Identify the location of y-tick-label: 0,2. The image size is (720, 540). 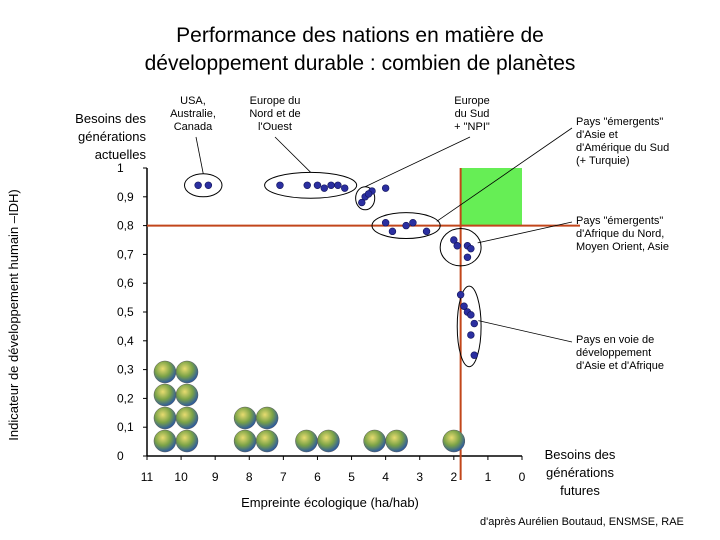
(125, 398).